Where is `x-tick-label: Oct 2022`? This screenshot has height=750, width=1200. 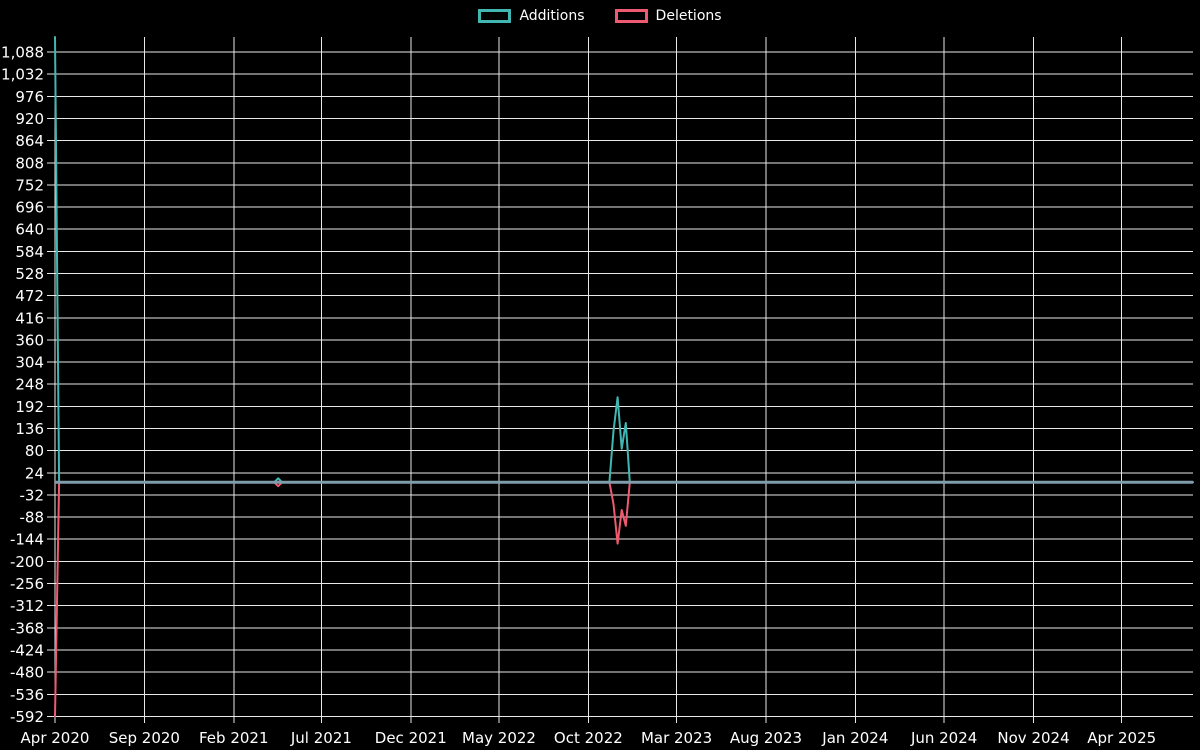 x-tick-label: Oct 2022 is located at coordinates (588, 738).